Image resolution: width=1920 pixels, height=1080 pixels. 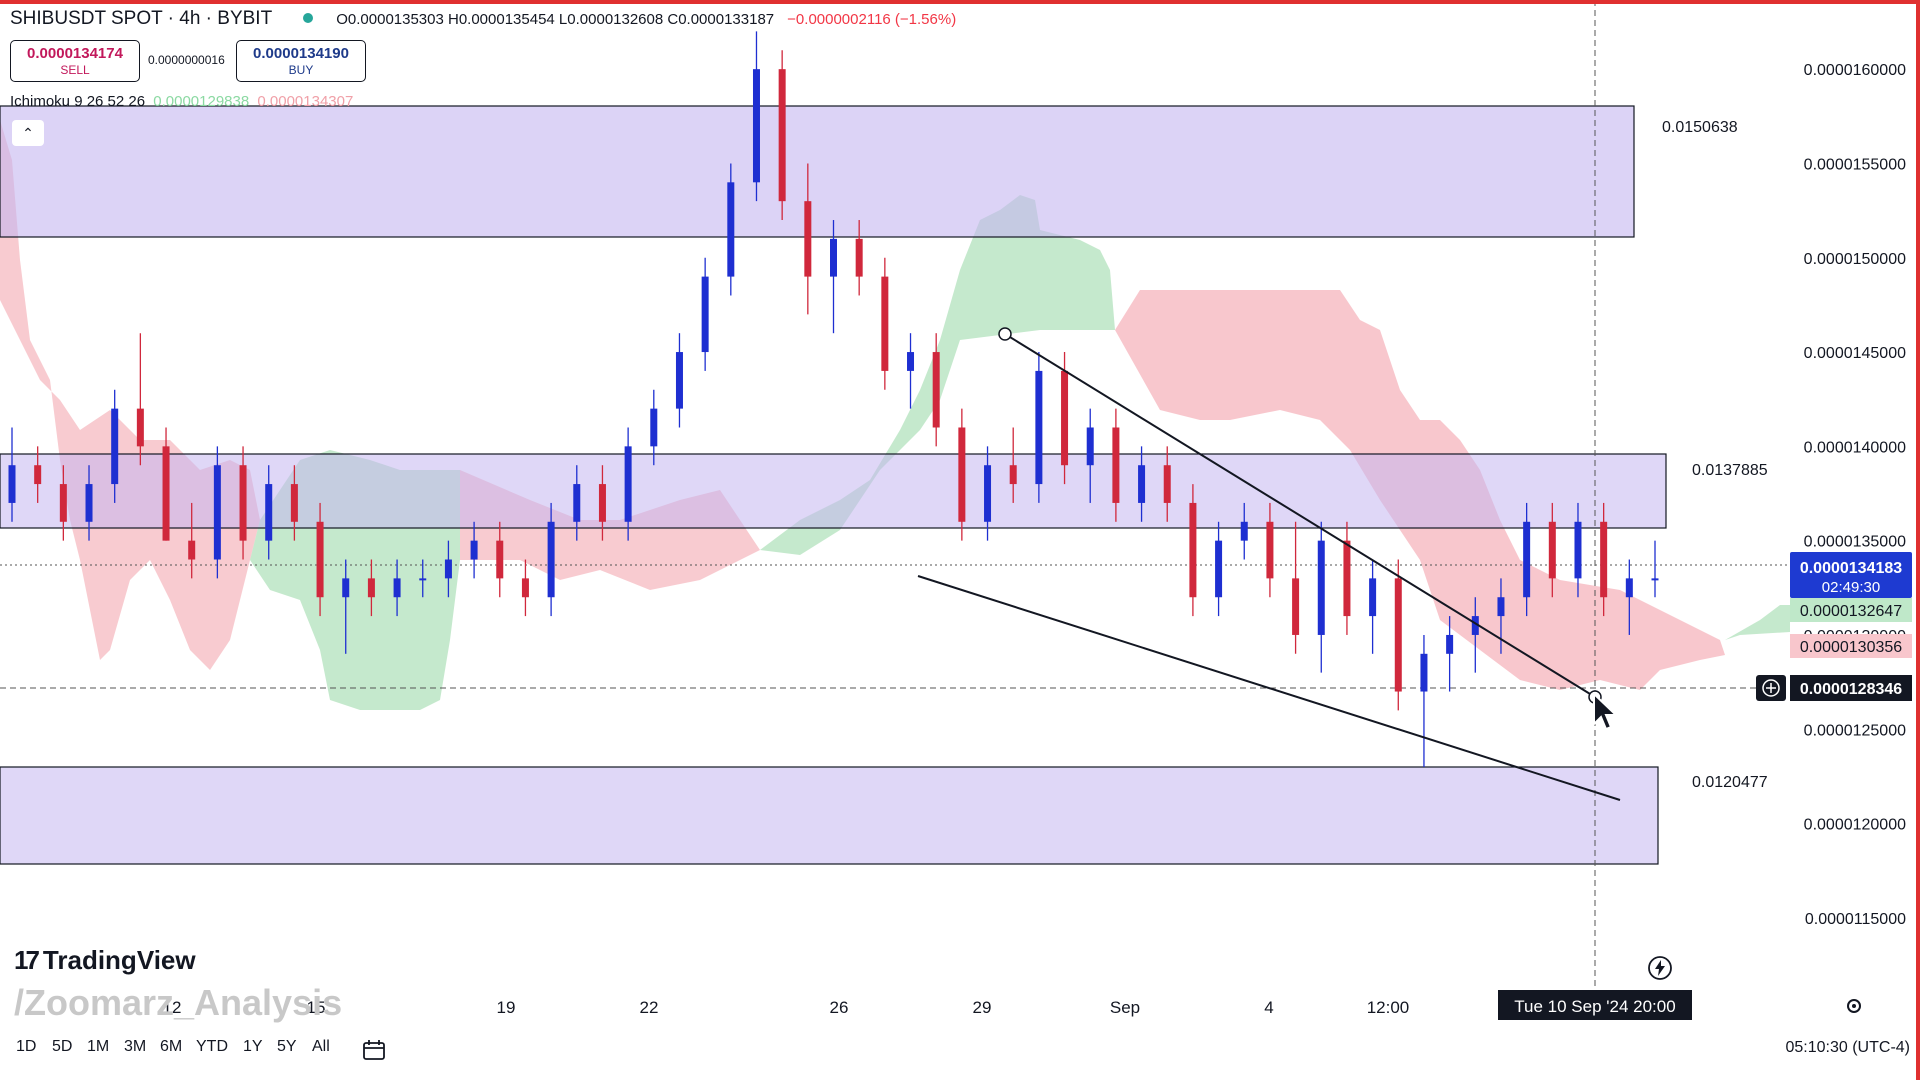 I want to click on zone-labels: 0.0150638 0.0137885 0.0120477, so click(x=1715, y=455).